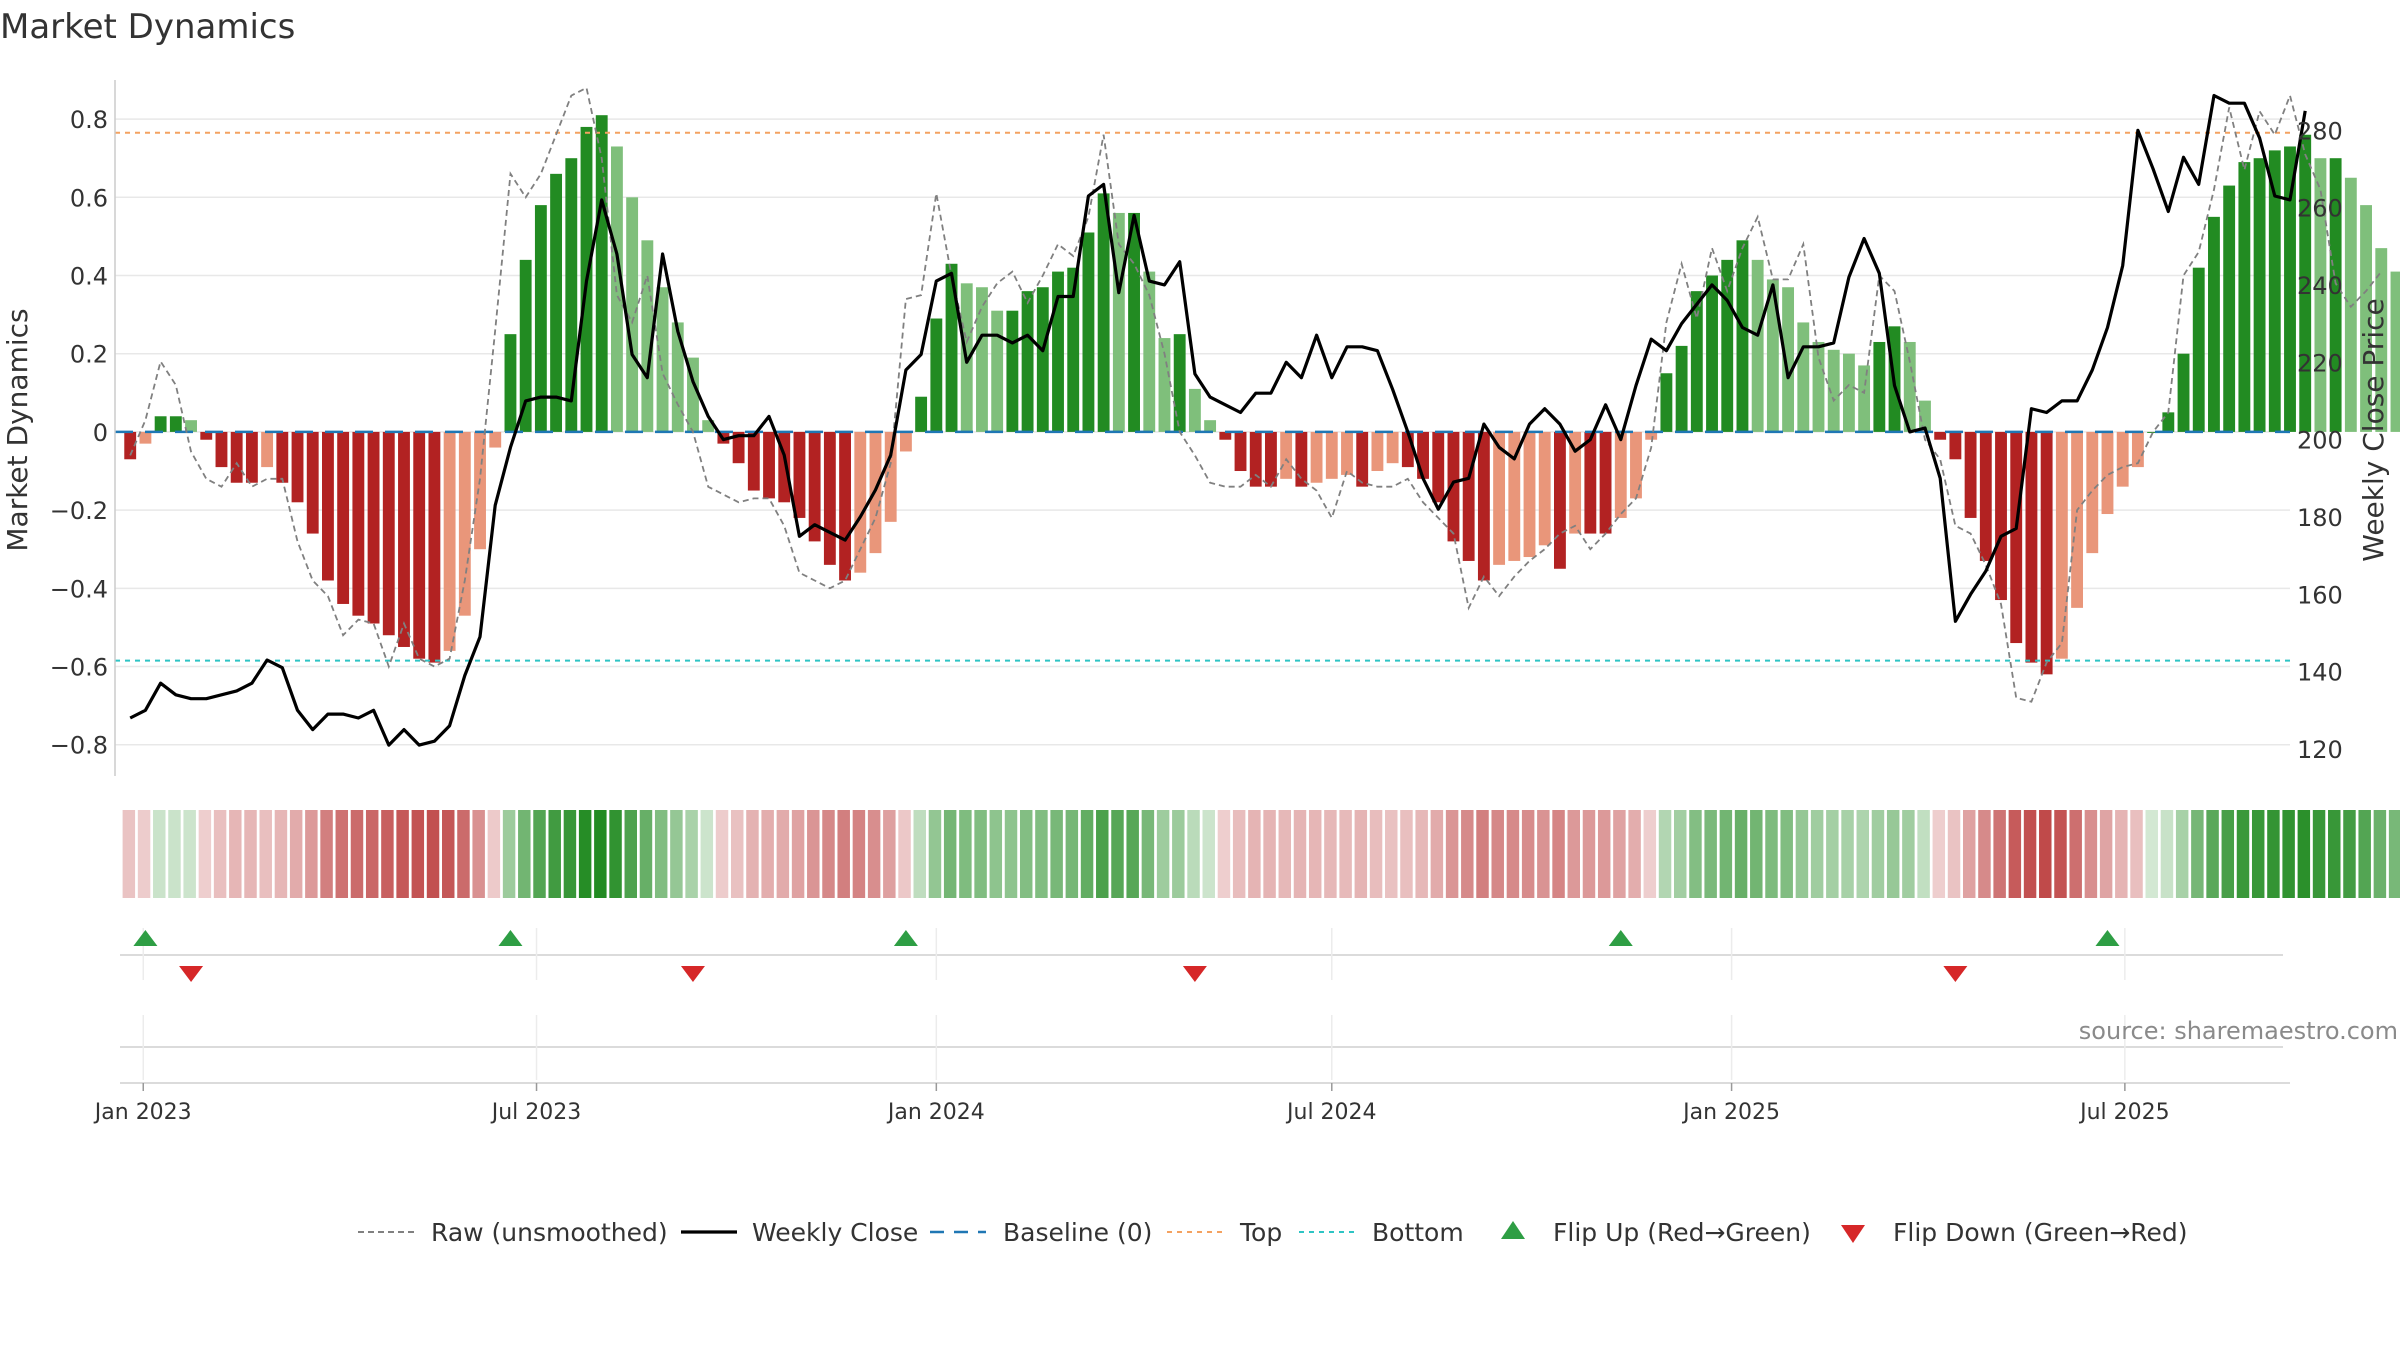 The image size is (2400, 1354). I want to click on y2-tick-label: 220, so click(2320, 363).